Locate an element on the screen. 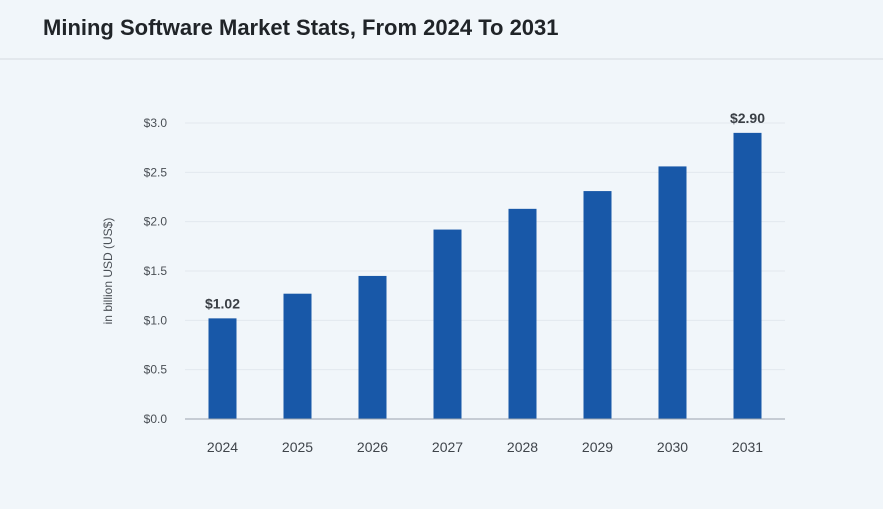 This screenshot has width=883, height=509. bar-2027 is located at coordinates (447, 324).